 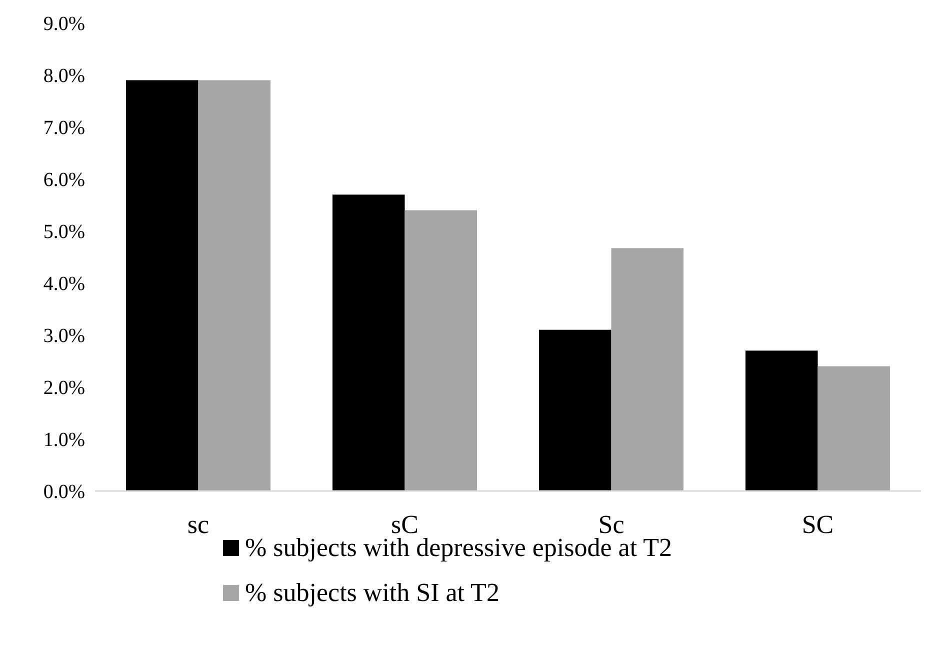 I want to click on y-tick-label: 5.0%, so click(x=64, y=232).